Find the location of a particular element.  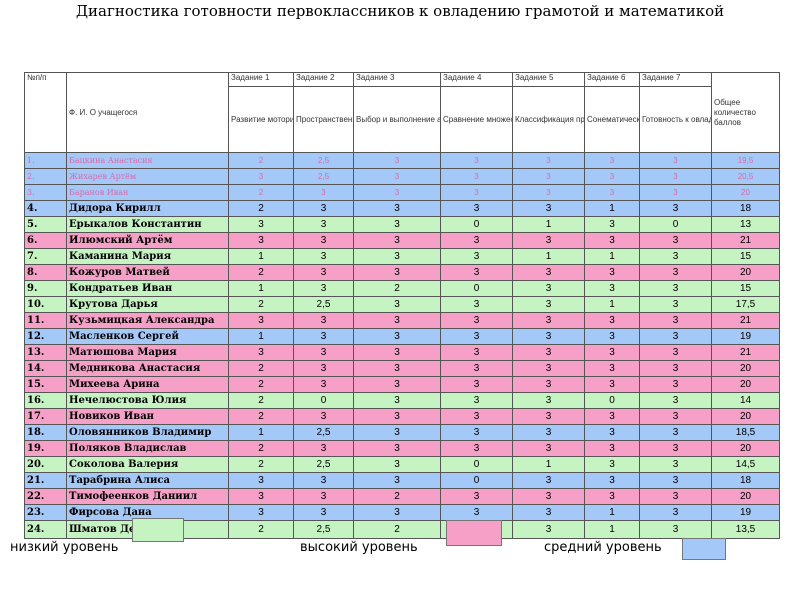

table-row: 14. Медникова Анастасия 2 3 3 3 3 3 3 20 is located at coordinates (402, 368).